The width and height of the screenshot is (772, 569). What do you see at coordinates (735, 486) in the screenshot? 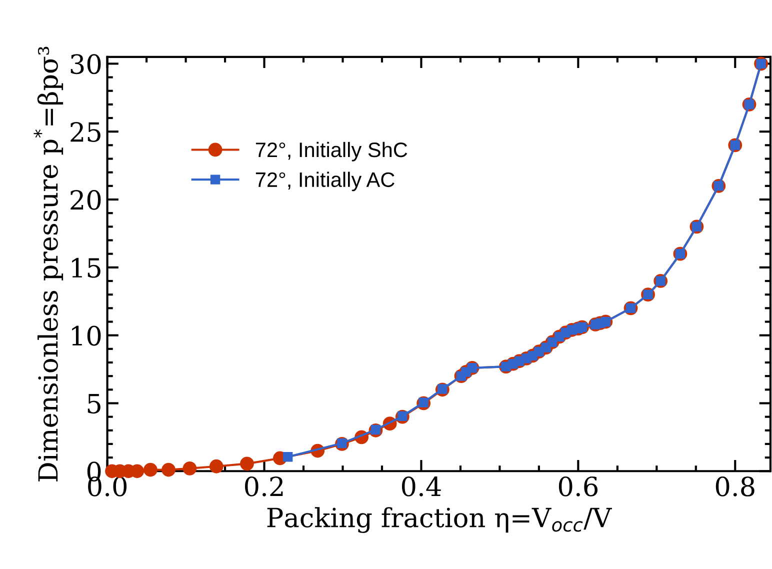
I see `x-tick-label: 0.8` at bounding box center [735, 486].